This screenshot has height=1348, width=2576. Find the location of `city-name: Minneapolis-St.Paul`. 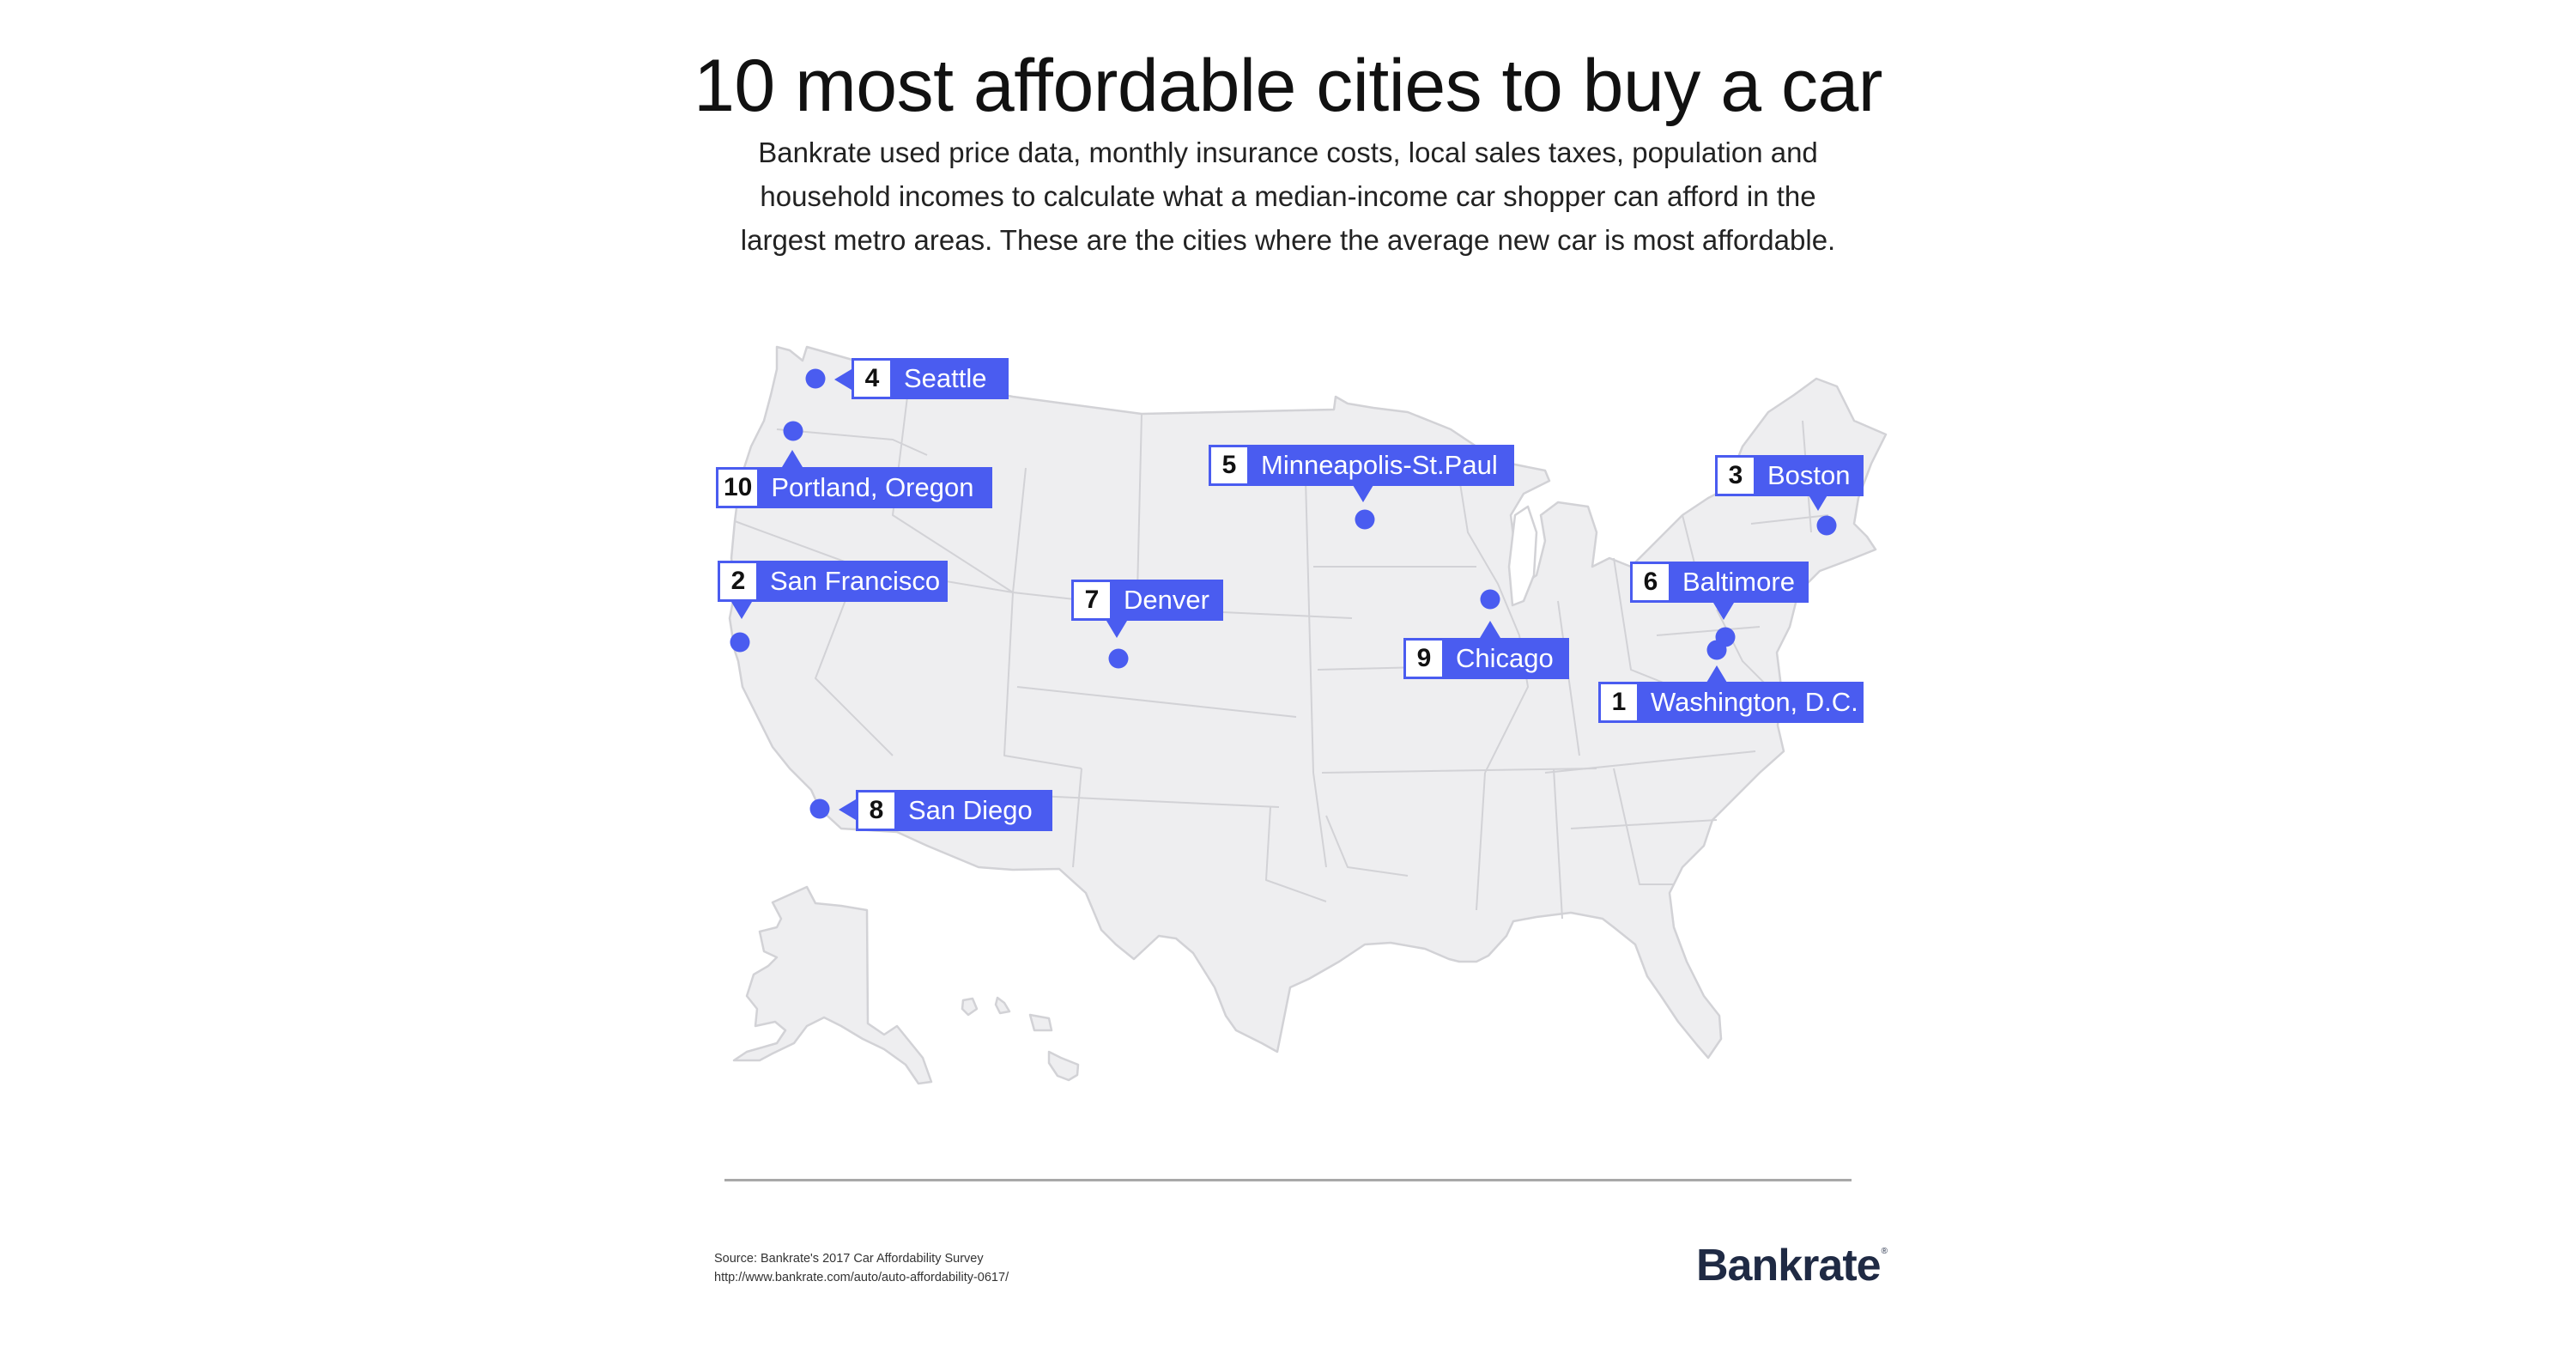

city-name: Minneapolis-St.Paul is located at coordinates (1379, 465).